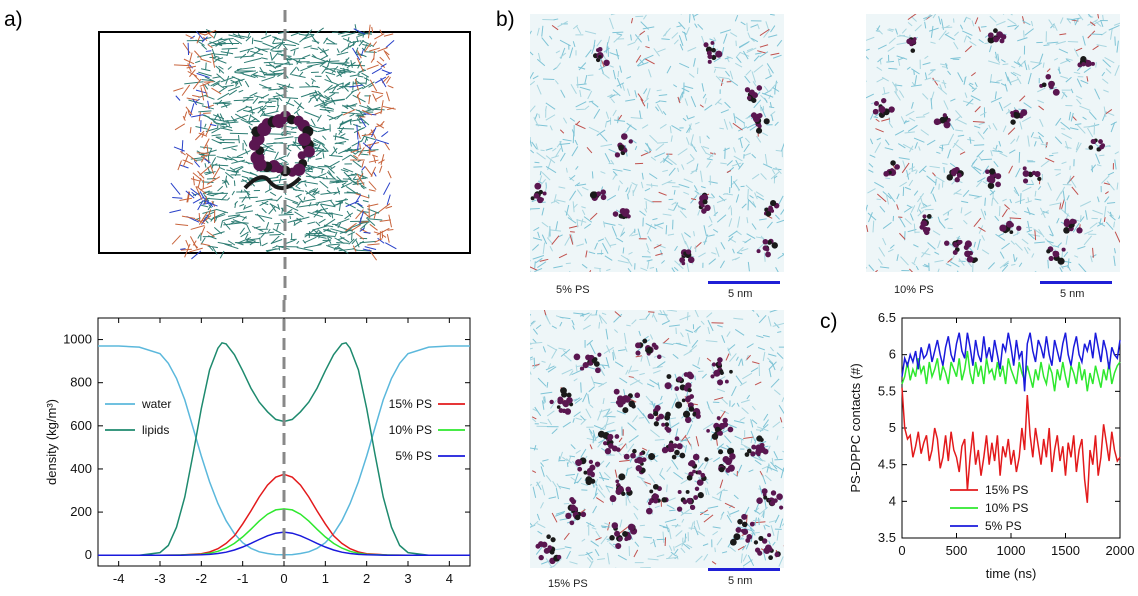 The height and width of the screenshot is (596, 1138). I want to click on panel-label-a: a), so click(13, 19).